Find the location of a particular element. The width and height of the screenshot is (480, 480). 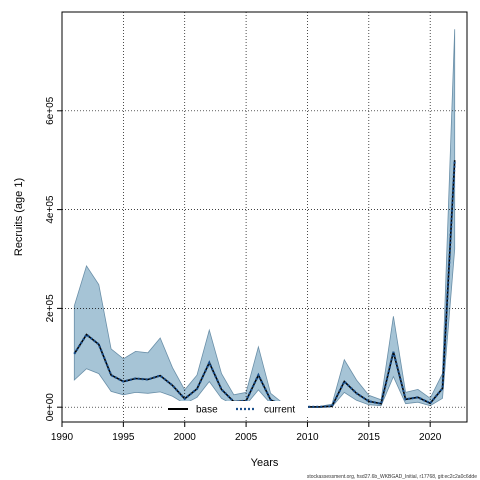

legend-background is located at coordinates (235, 409).